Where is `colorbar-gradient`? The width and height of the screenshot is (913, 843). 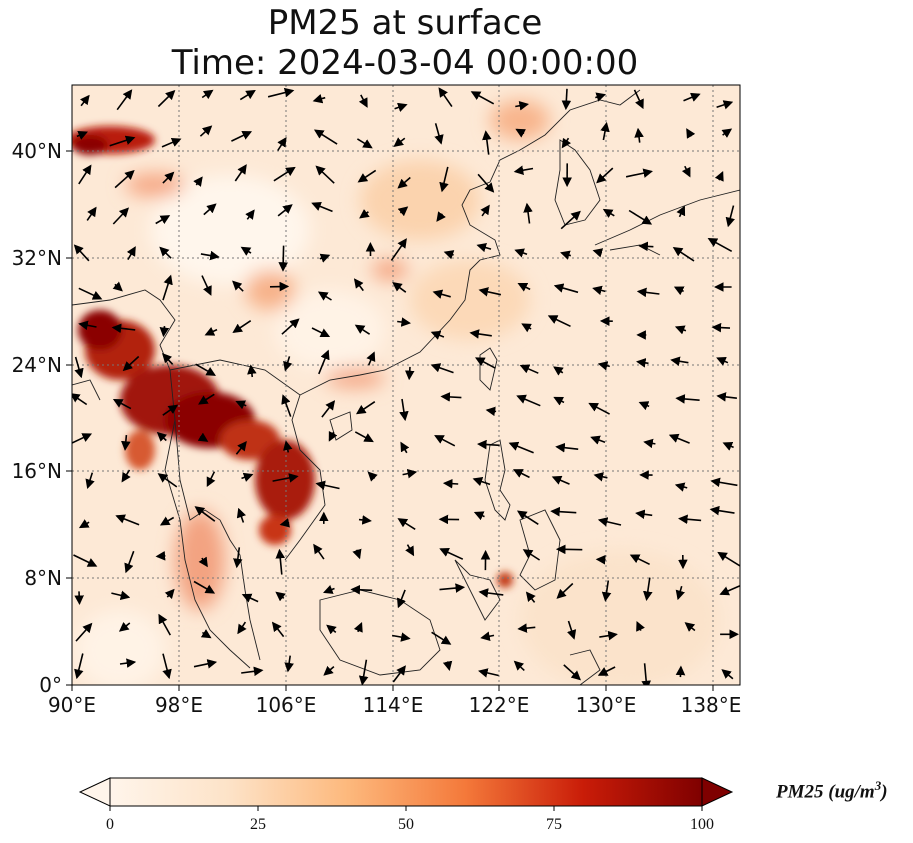
colorbar-gradient is located at coordinates (406, 792).